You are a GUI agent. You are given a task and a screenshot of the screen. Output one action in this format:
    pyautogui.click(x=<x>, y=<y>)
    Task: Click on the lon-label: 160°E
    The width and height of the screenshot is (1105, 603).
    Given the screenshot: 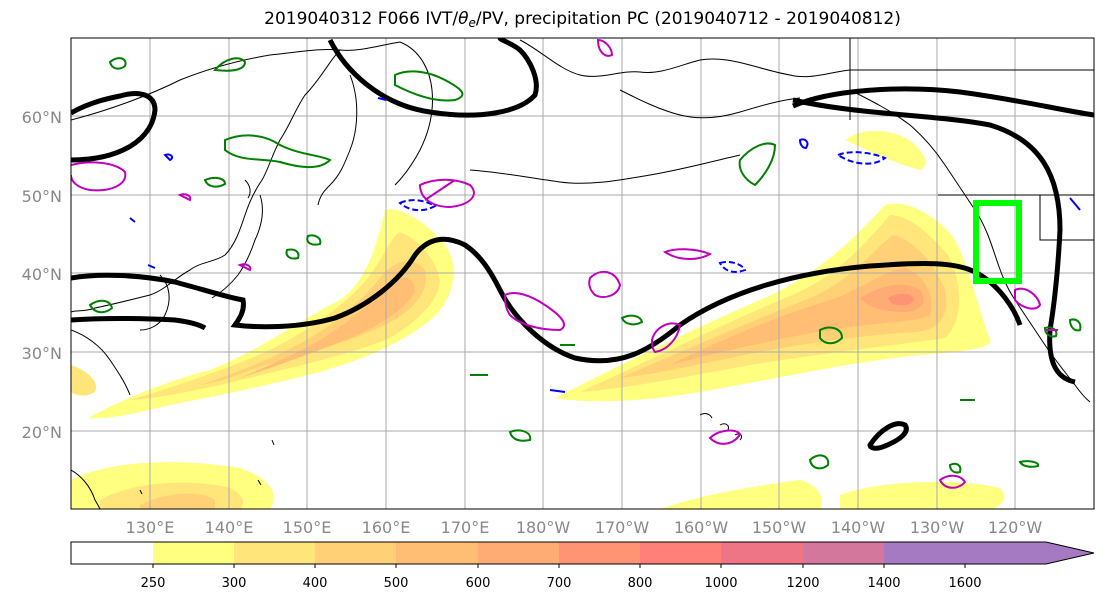 What is the action you would take?
    pyautogui.click(x=386, y=527)
    